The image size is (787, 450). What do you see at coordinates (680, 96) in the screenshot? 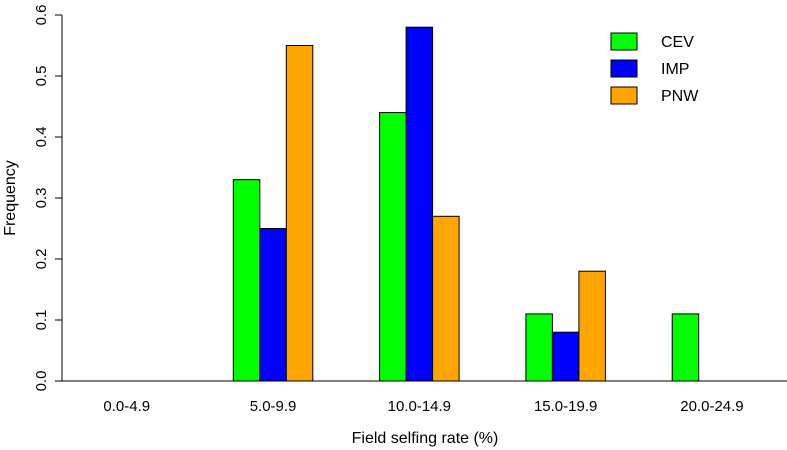
I see `legend-label: PNW` at bounding box center [680, 96].